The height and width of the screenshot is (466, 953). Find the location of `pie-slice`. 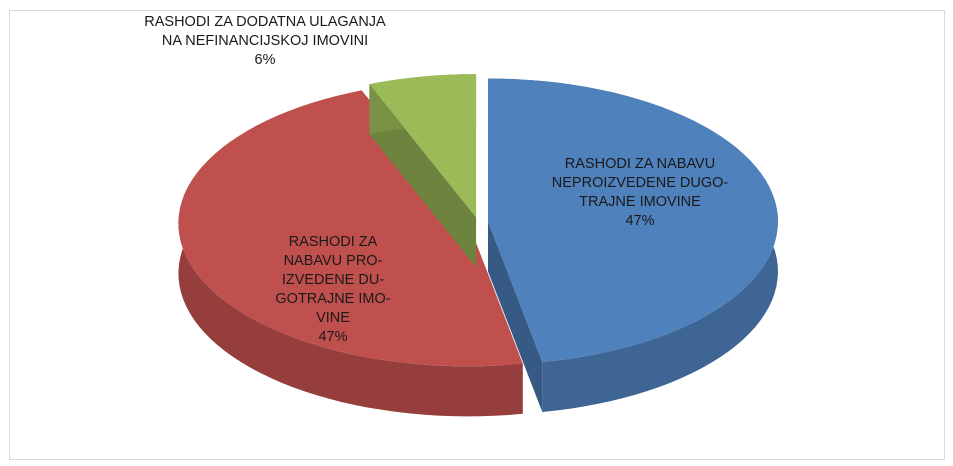

pie-slice is located at coordinates (423, 171).